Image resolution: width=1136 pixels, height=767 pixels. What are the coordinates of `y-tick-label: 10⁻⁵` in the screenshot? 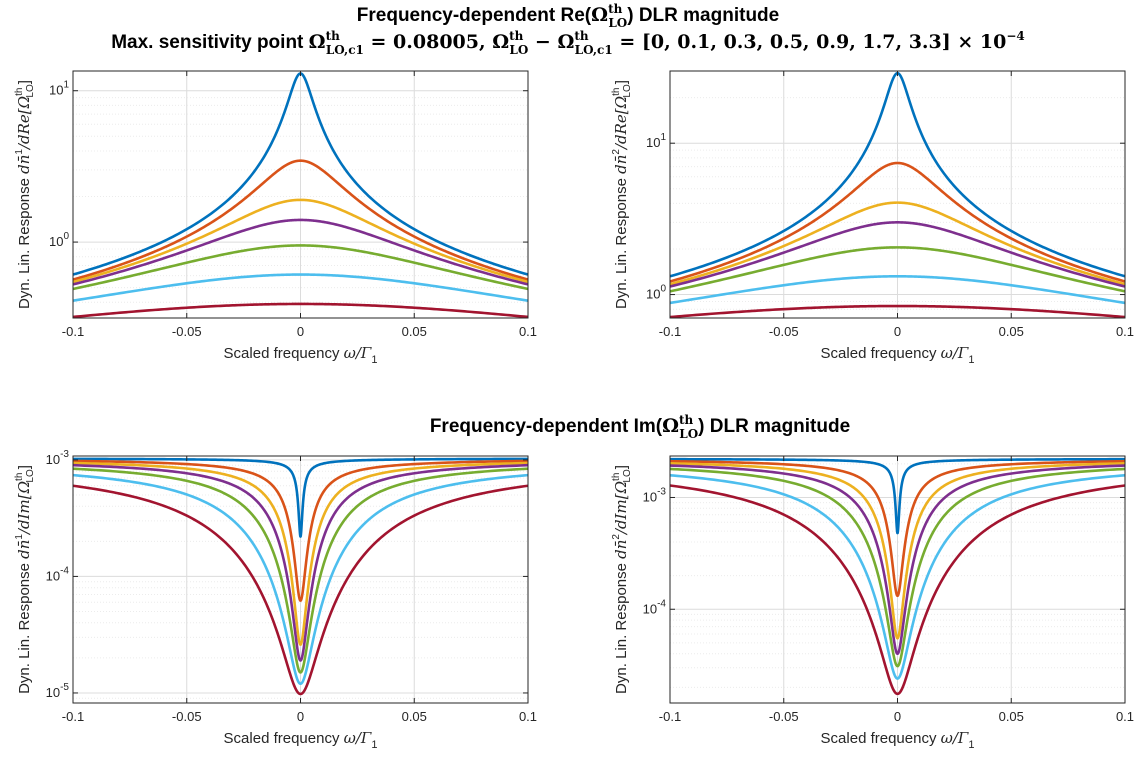 It's located at (58, 691).